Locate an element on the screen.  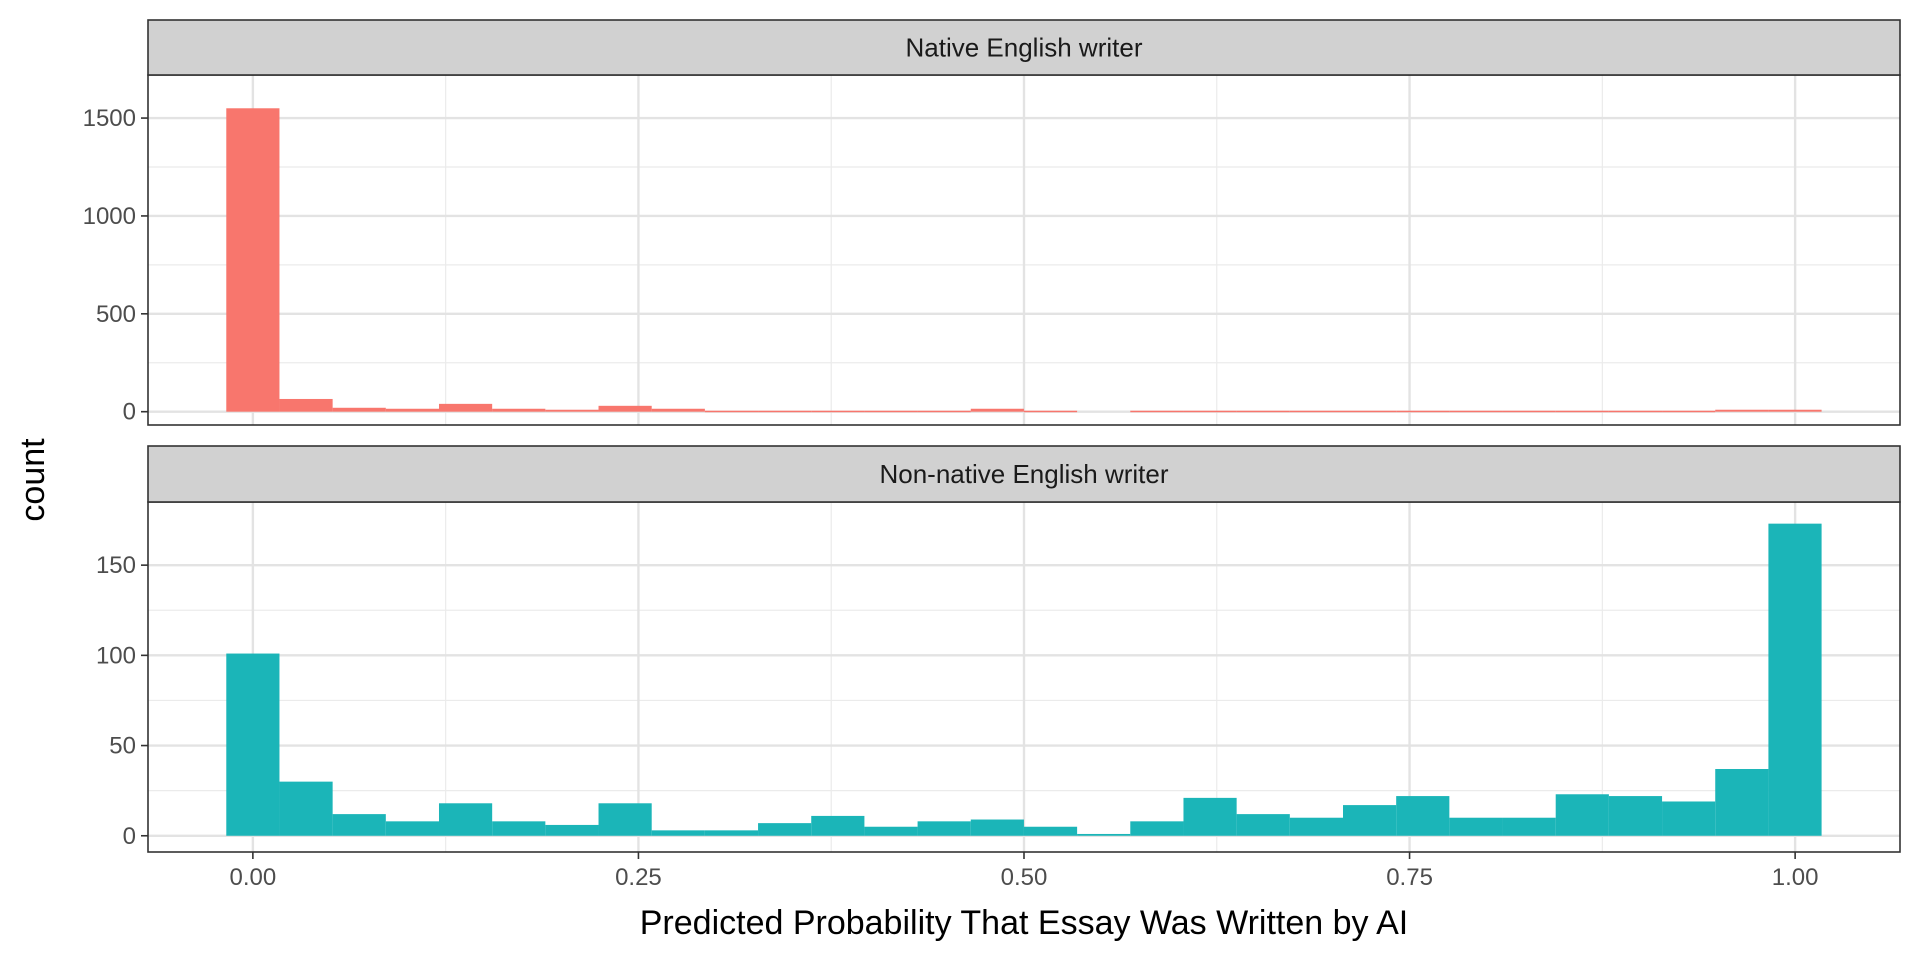
facet-strip-label: Non-native English writer is located at coordinates (1023, 474).